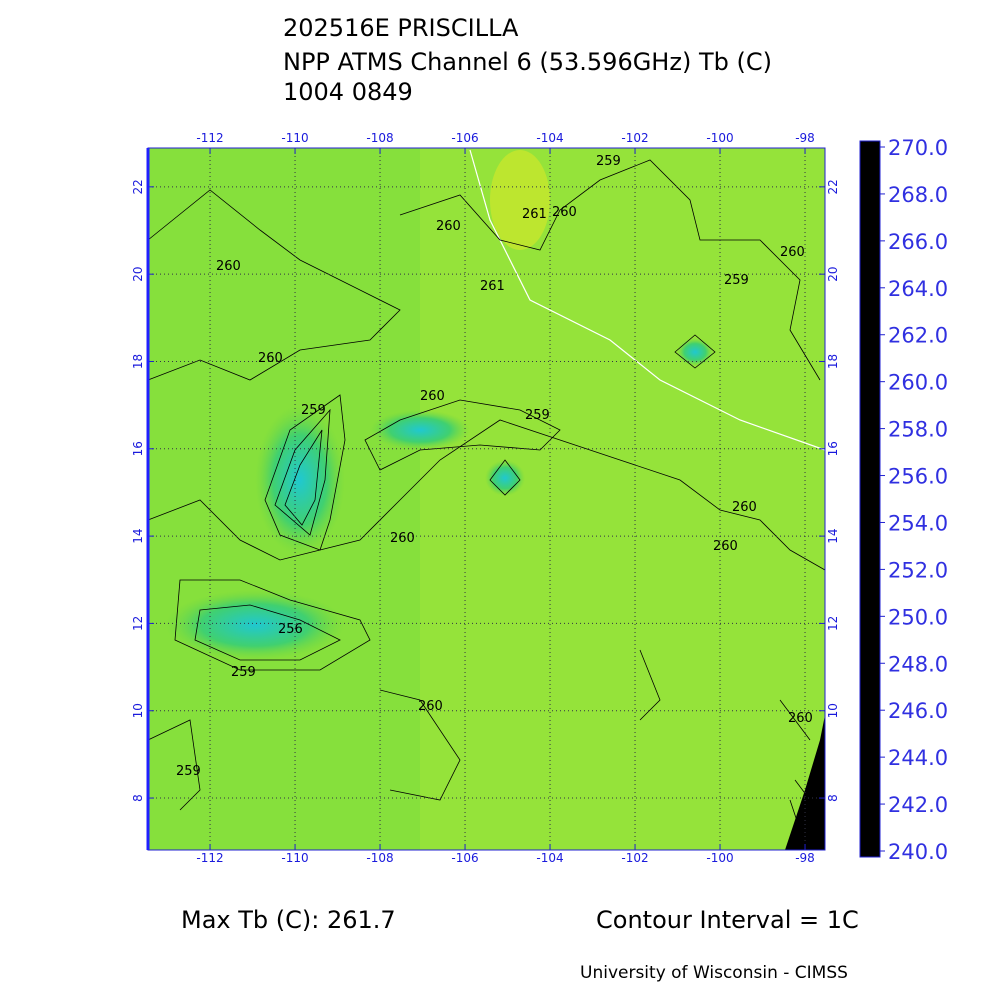  I want to click on colorbar-scale, so click(870, 499).